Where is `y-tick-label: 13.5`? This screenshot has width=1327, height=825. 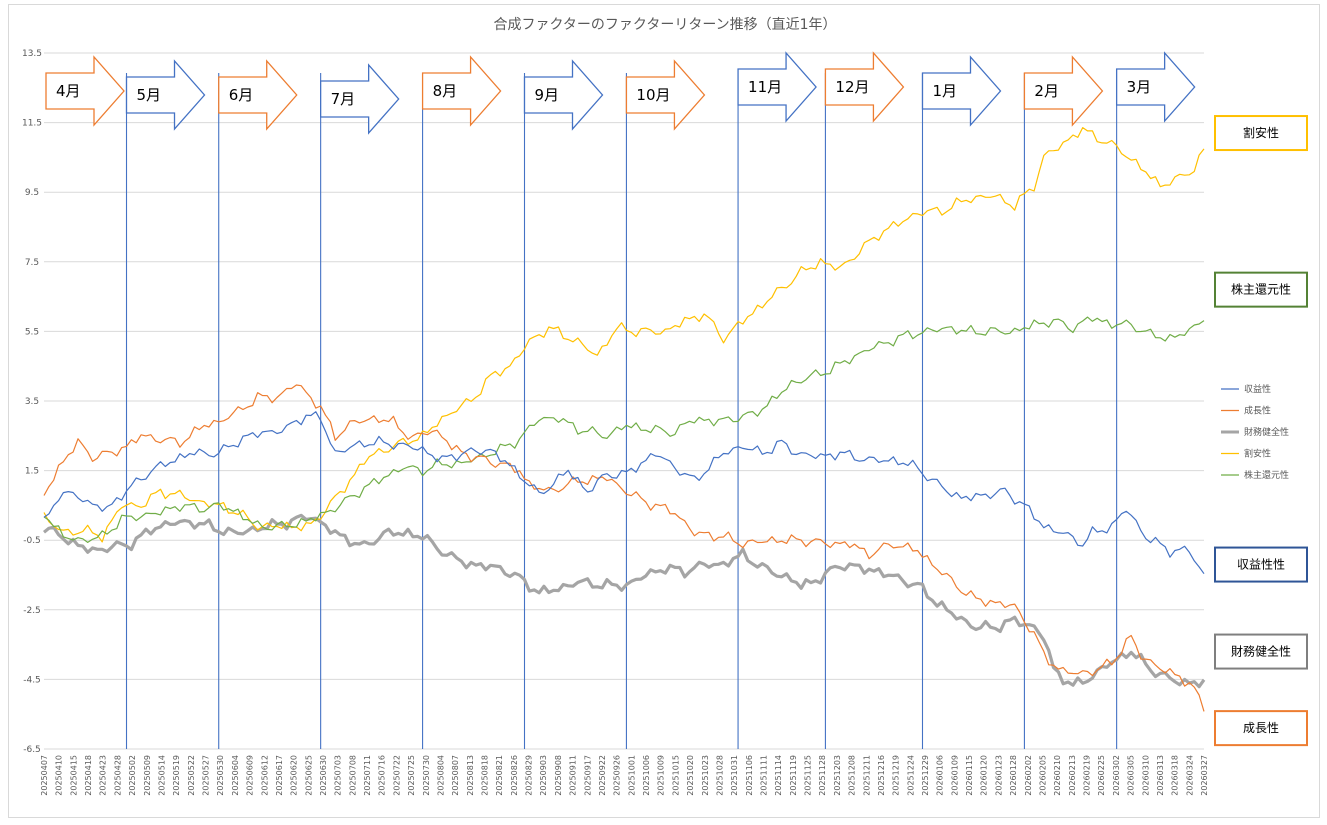 y-tick-label: 13.5 is located at coordinates (32, 54).